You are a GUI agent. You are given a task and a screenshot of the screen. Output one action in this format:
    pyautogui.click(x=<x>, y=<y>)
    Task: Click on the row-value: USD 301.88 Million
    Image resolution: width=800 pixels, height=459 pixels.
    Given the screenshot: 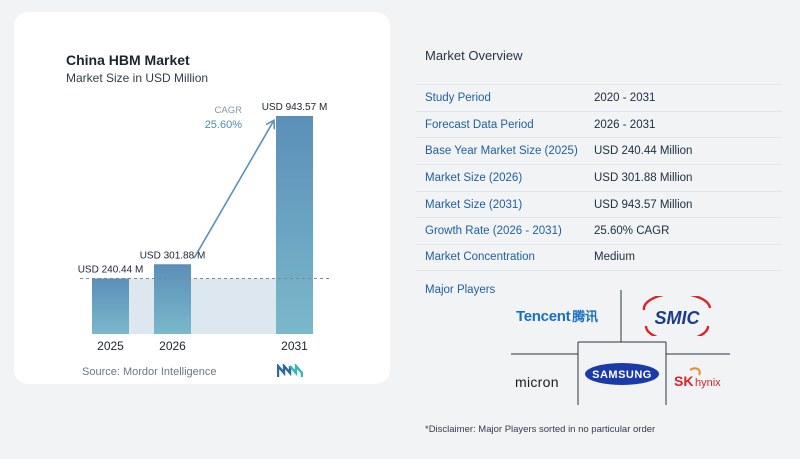 What is the action you would take?
    pyautogui.click(x=643, y=177)
    